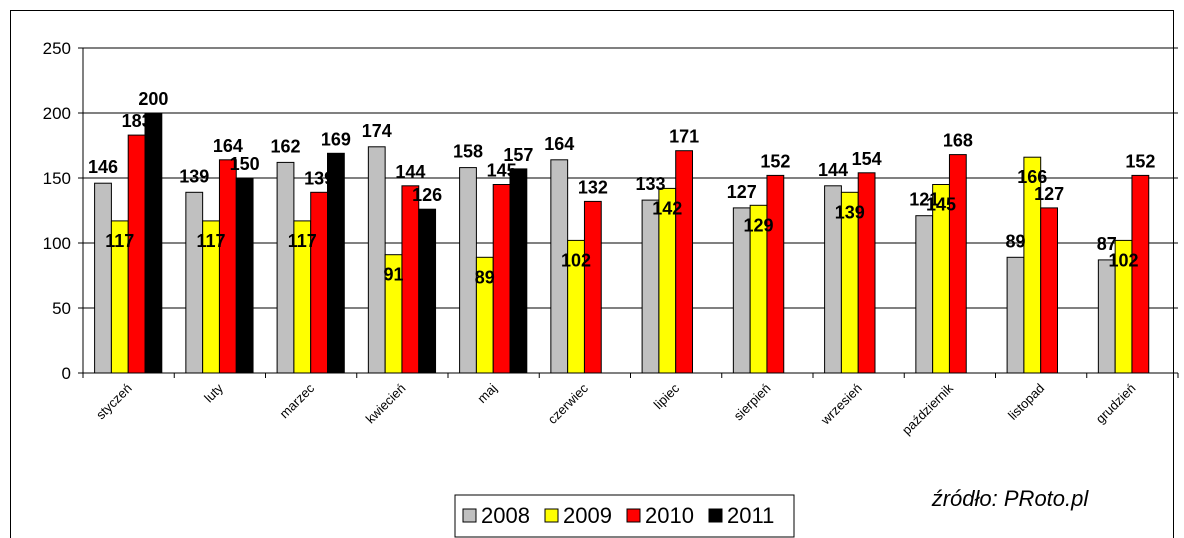  Describe the element at coordinates (518, 155) in the screenshot. I see `data-label: 157` at that location.